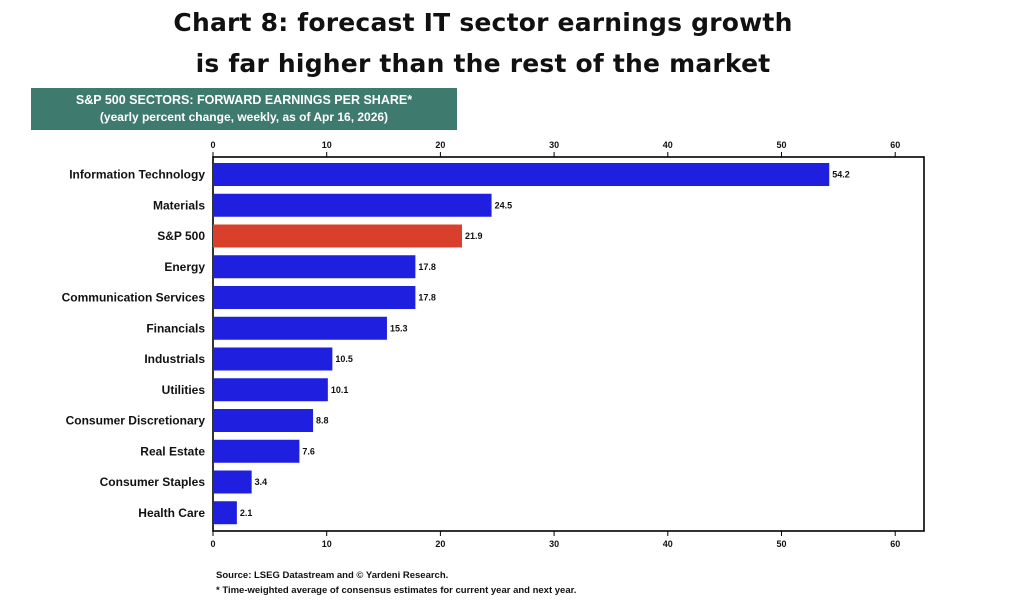 Image resolution: width=1022 pixels, height=612 pixels. Describe the element at coordinates (554, 544) in the screenshot. I see `x-tick-label-bottom: 30` at that location.